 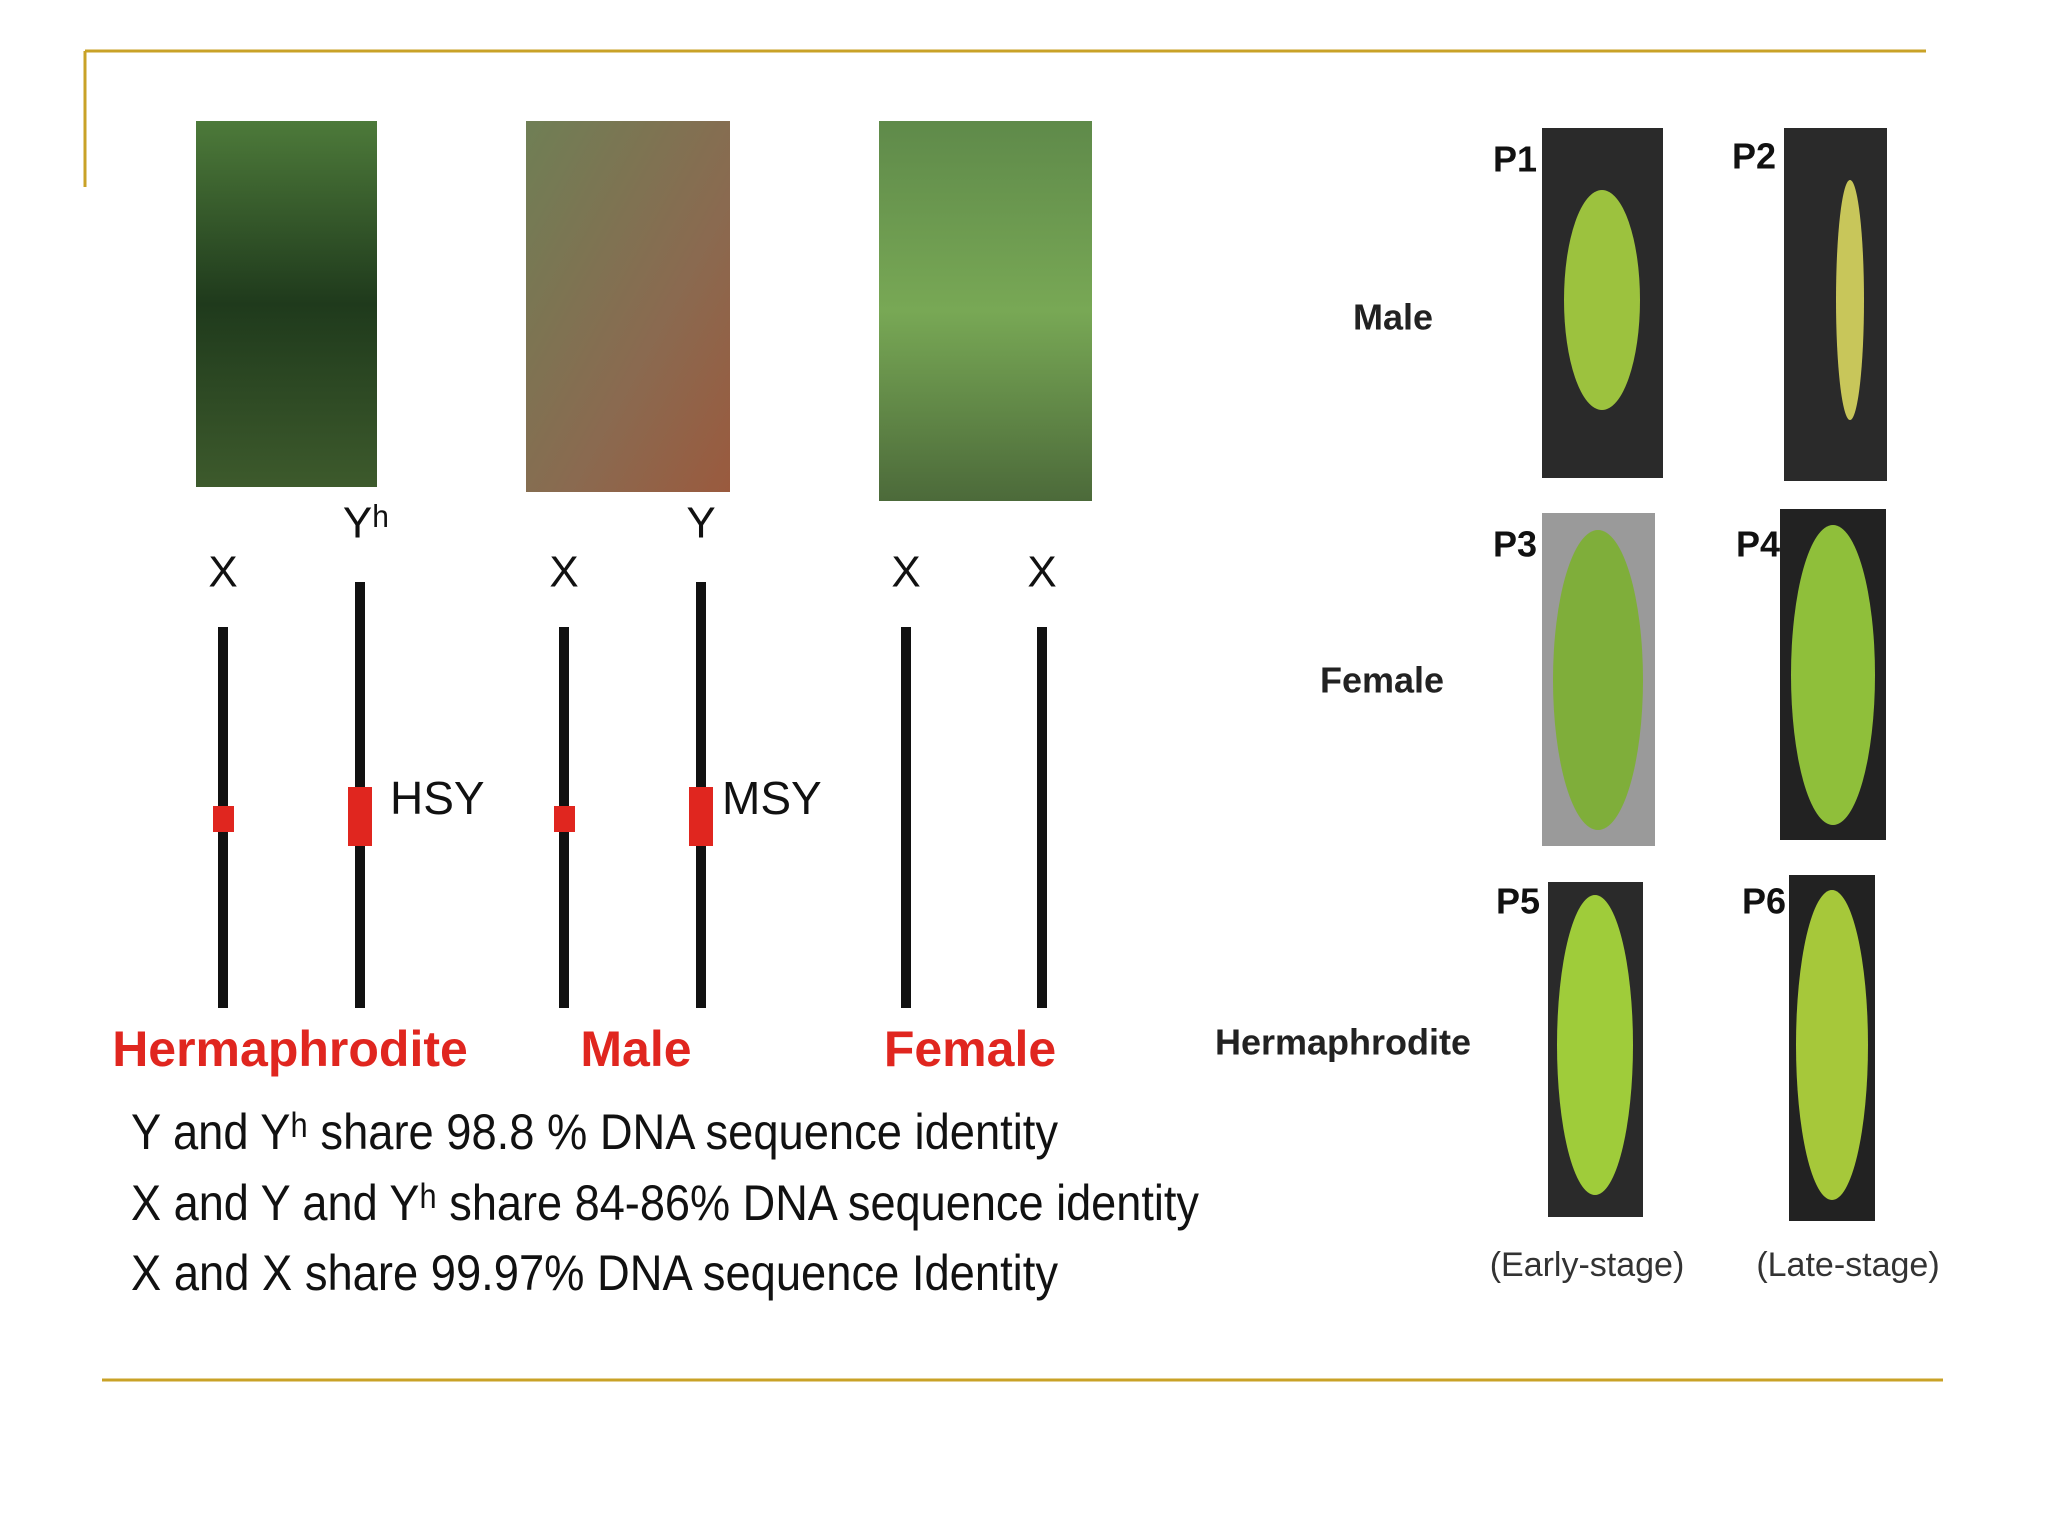 I want to click on flower-photos, so click(x=1714, y=674).